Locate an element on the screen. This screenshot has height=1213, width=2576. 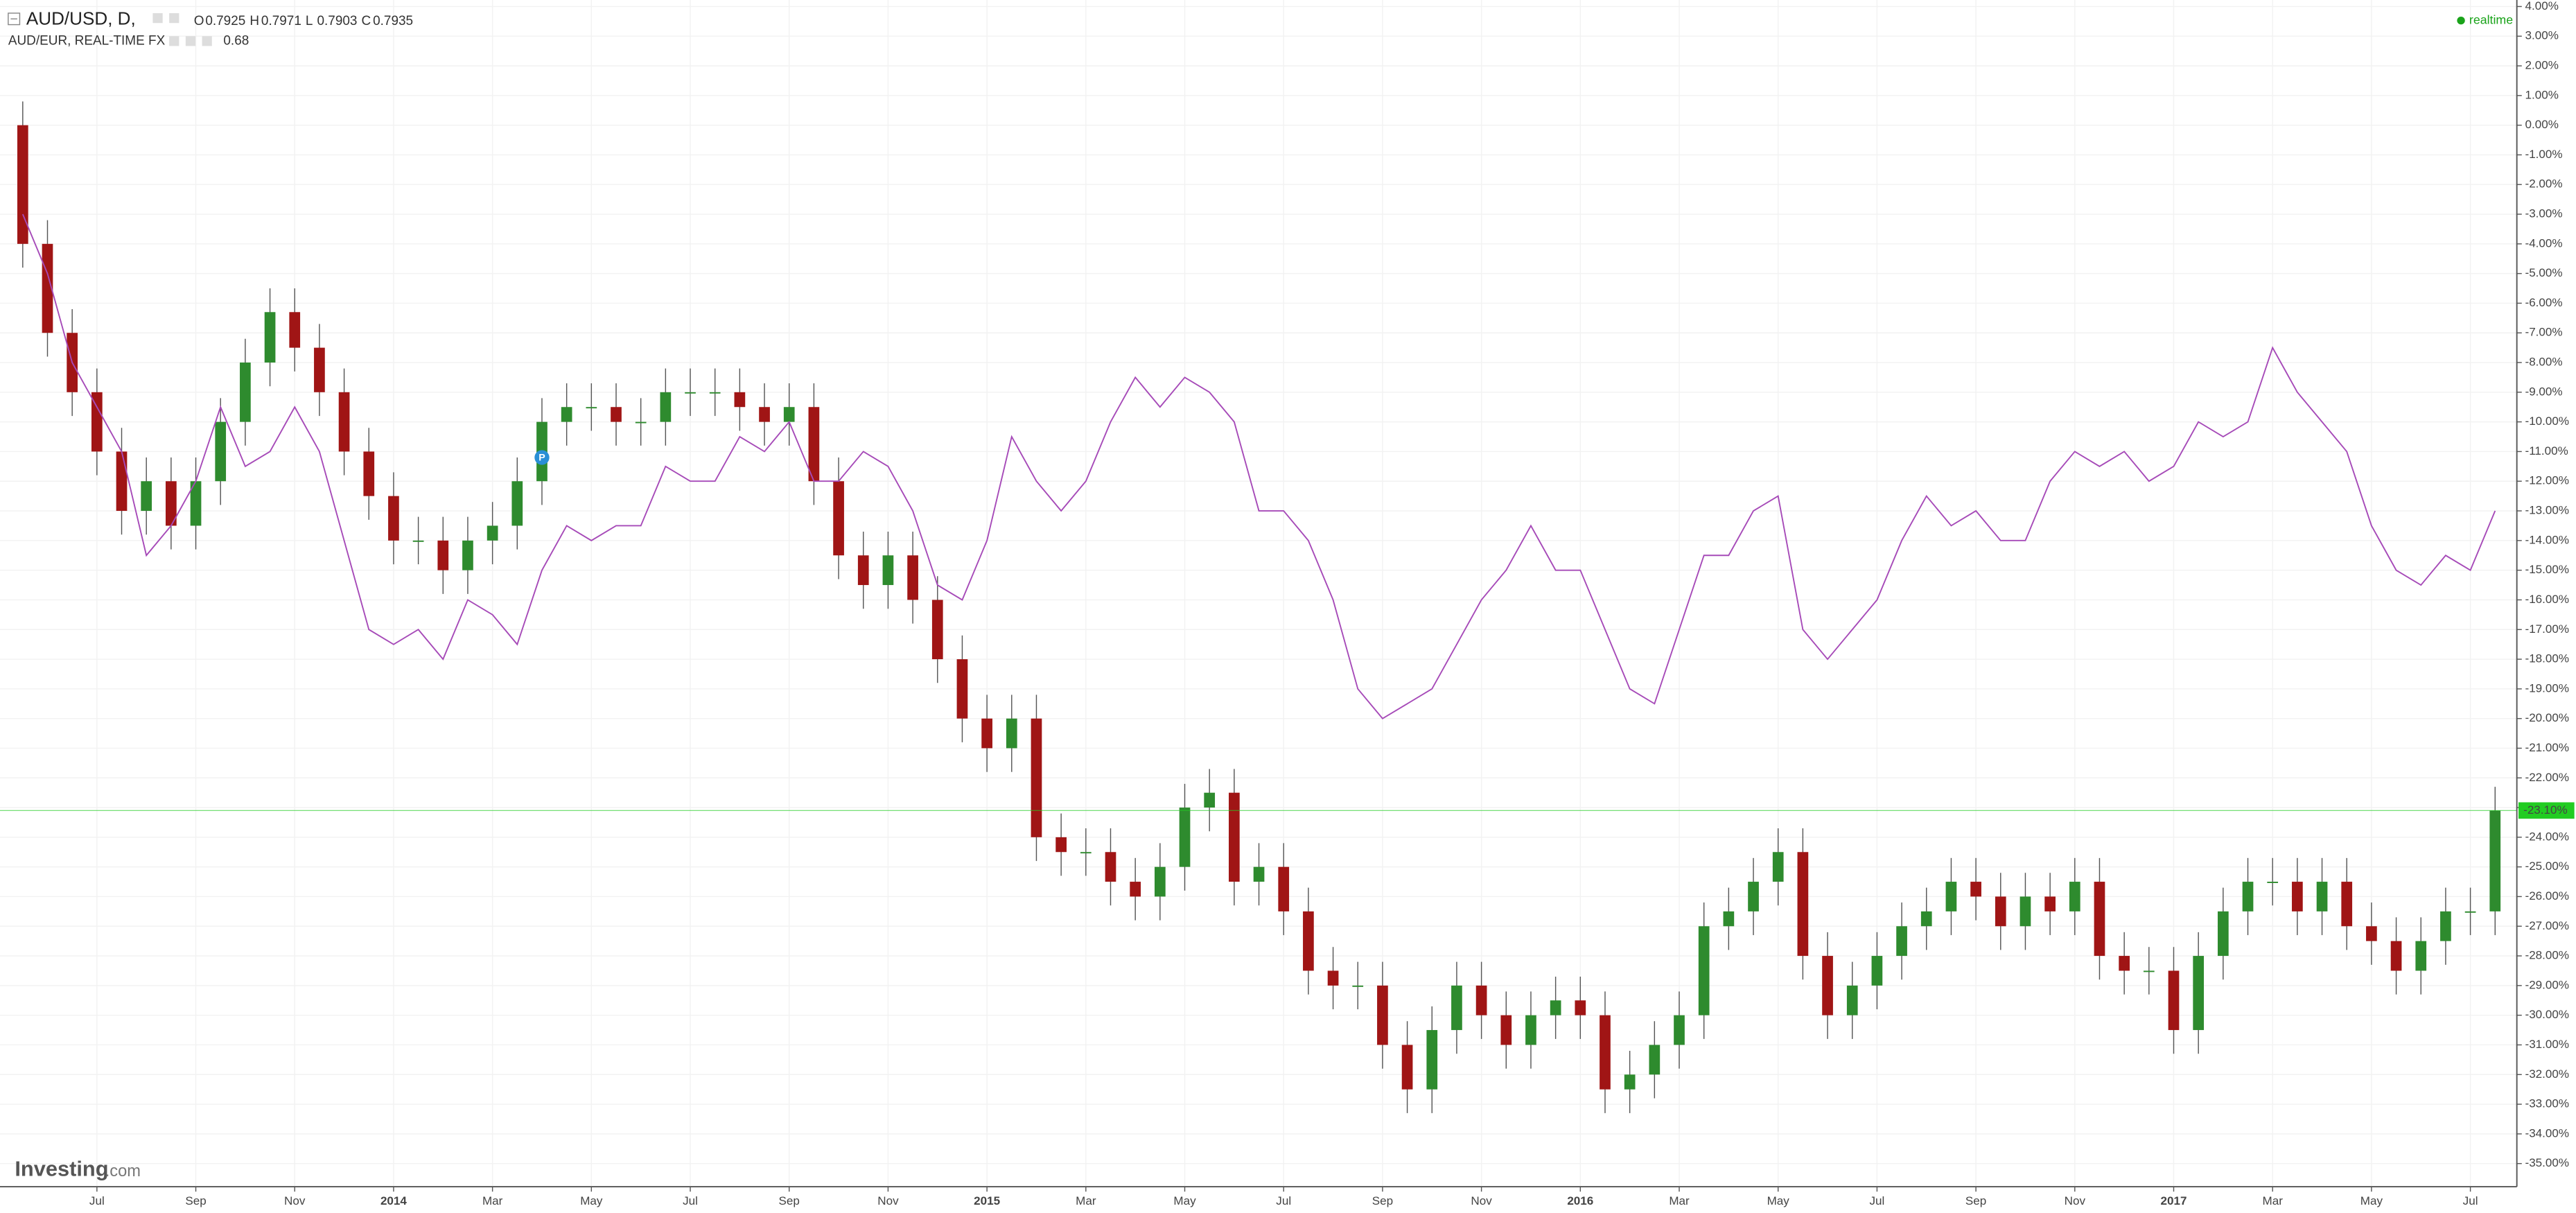
y-tick-label: -3.00% is located at coordinates (2544, 213).